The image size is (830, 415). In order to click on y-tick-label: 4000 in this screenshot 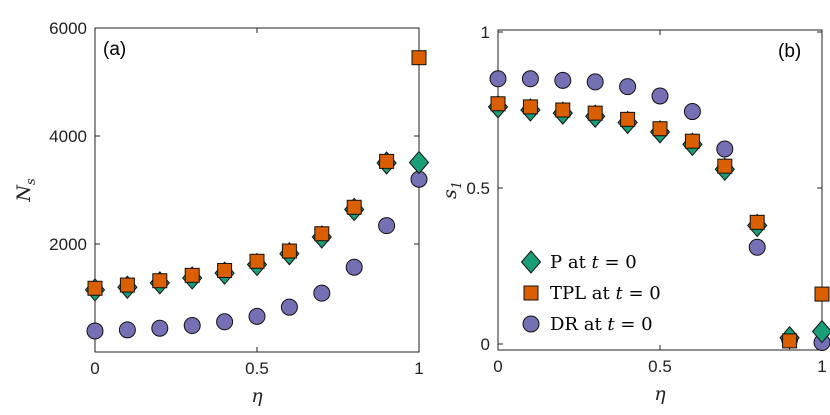, I will do `click(68, 136)`.